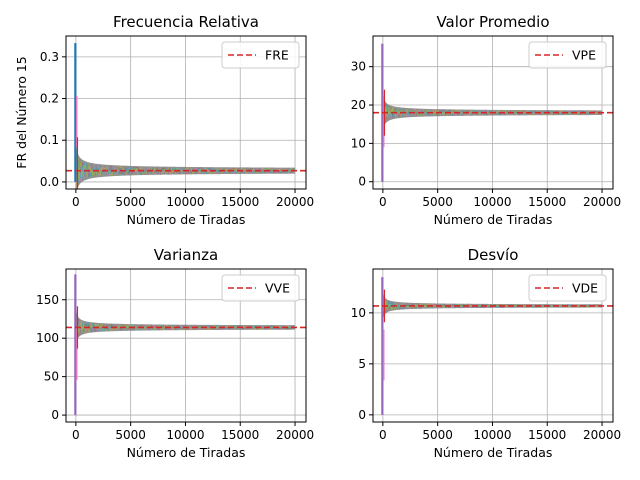  What do you see at coordinates (186, 255) in the screenshot?
I see `subplot-title: Varianza` at bounding box center [186, 255].